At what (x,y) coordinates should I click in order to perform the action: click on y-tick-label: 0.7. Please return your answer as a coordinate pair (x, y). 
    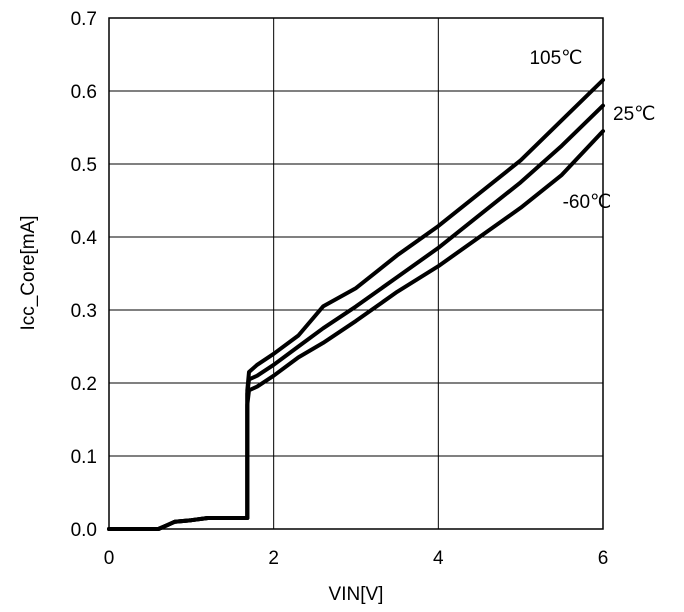
    Looking at the image, I should click on (84, 19).